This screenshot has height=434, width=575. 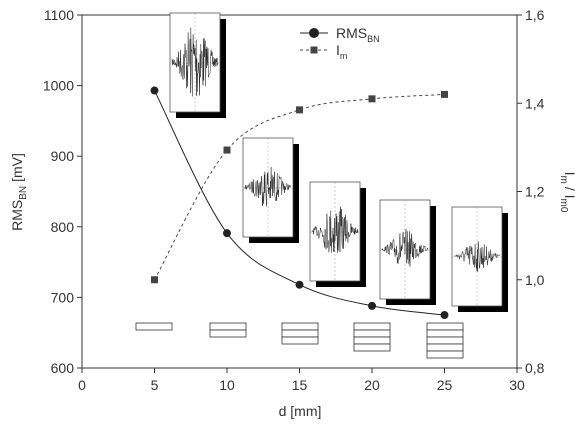 I want to click on y-label-main: RMS, so click(x=17, y=215).